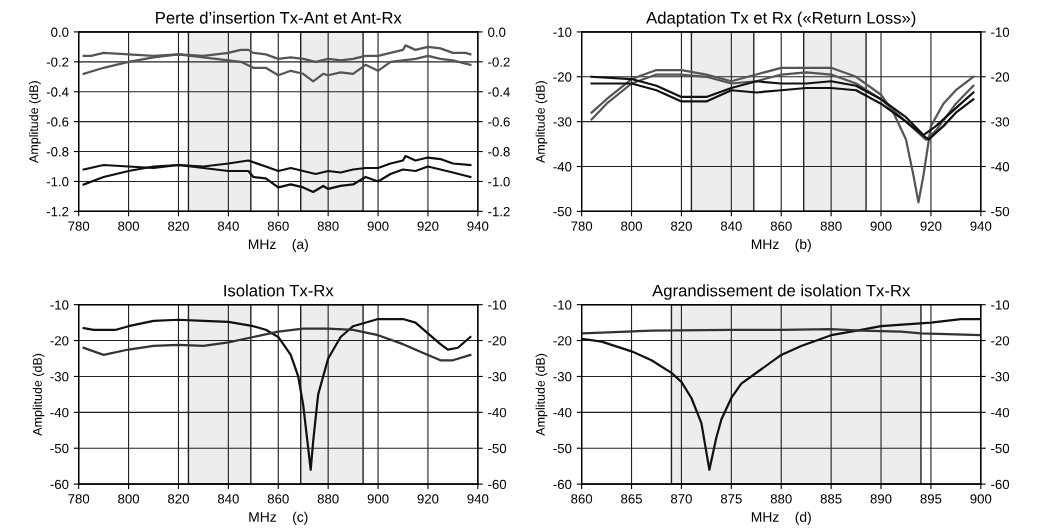 The image size is (1049, 532). I want to click on chart-title: Agrandissement de isolation Tx-Rx, so click(781, 292).